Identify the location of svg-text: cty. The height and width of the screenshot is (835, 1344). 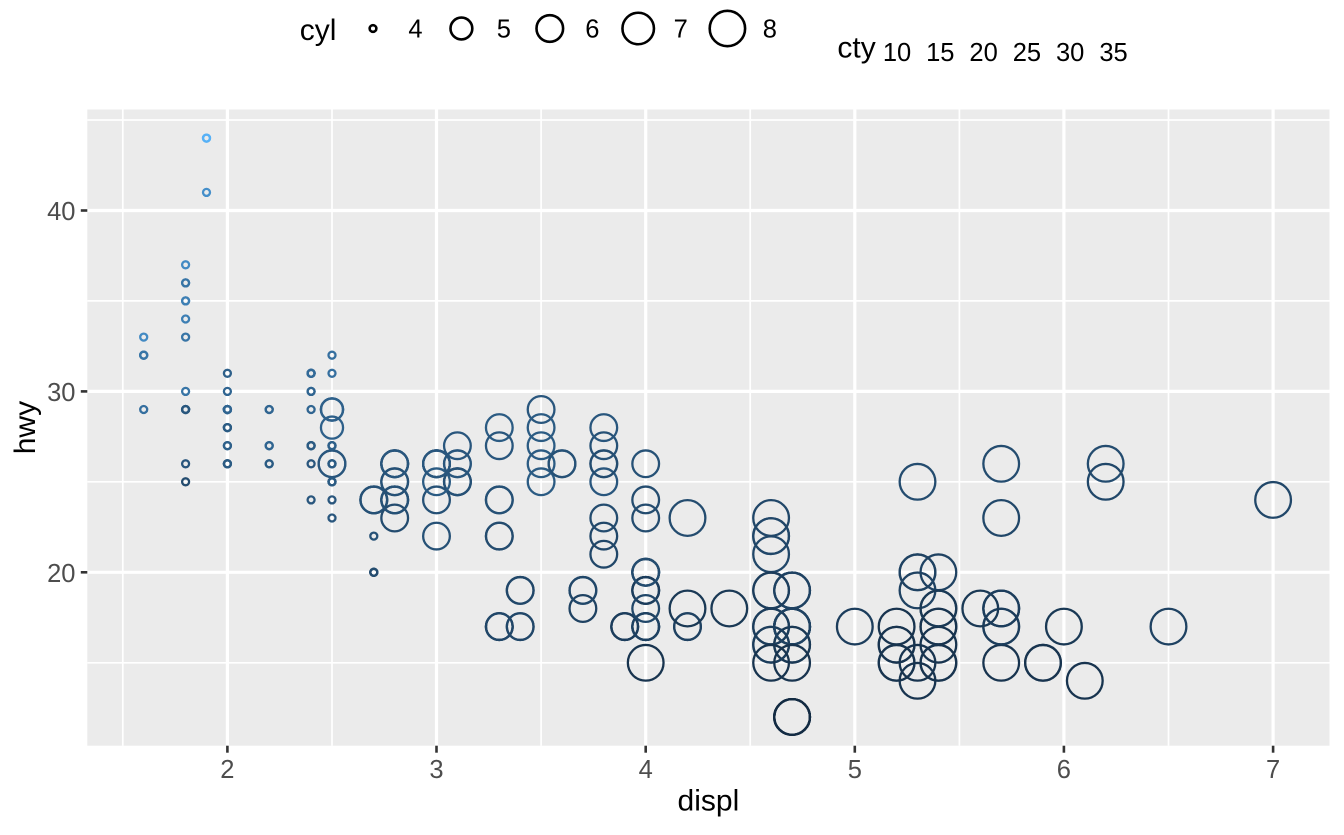
(856, 48).